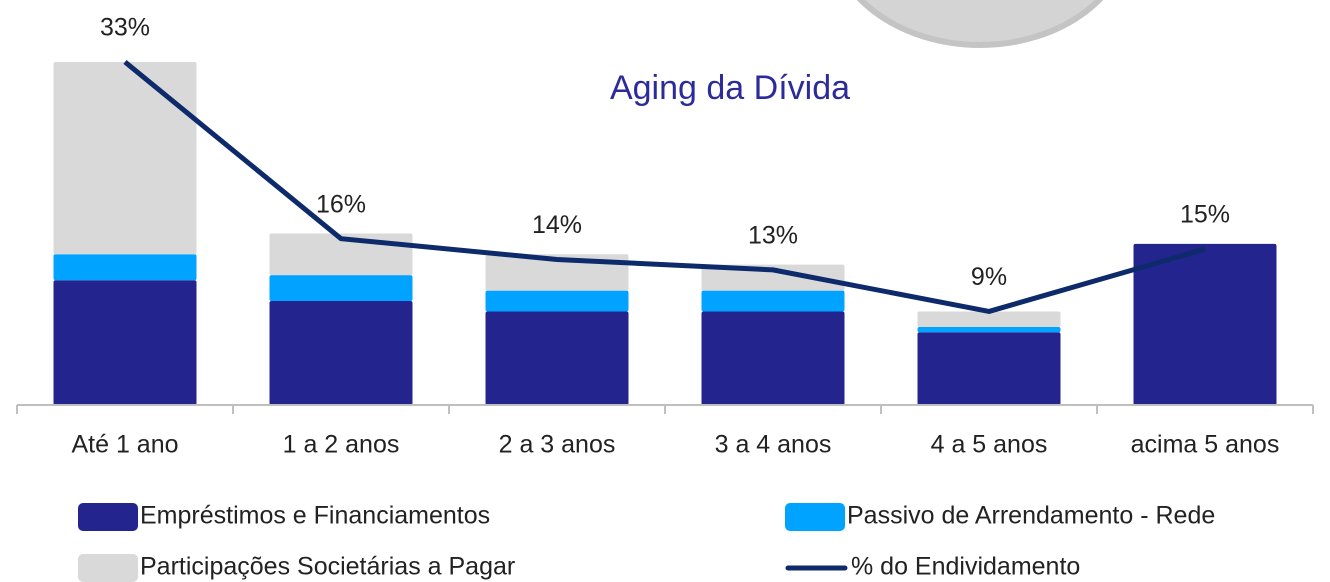 The height and width of the screenshot is (582, 1330). Describe the element at coordinates (773, 445) in the screenshot. I see `x-tick-label: 3 a 4 anos` at that location.